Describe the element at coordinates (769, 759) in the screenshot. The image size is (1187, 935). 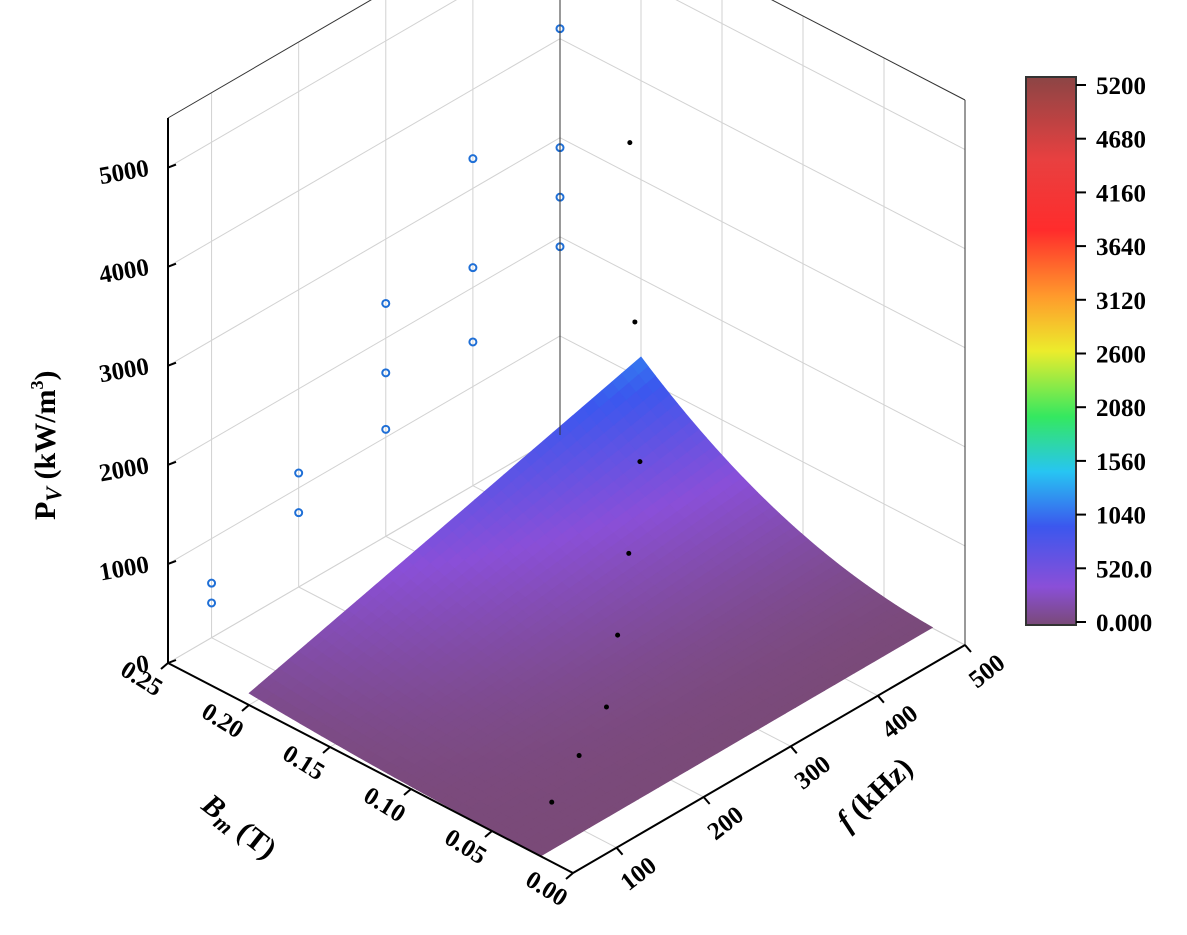
I see `y-axis-line` at that location.